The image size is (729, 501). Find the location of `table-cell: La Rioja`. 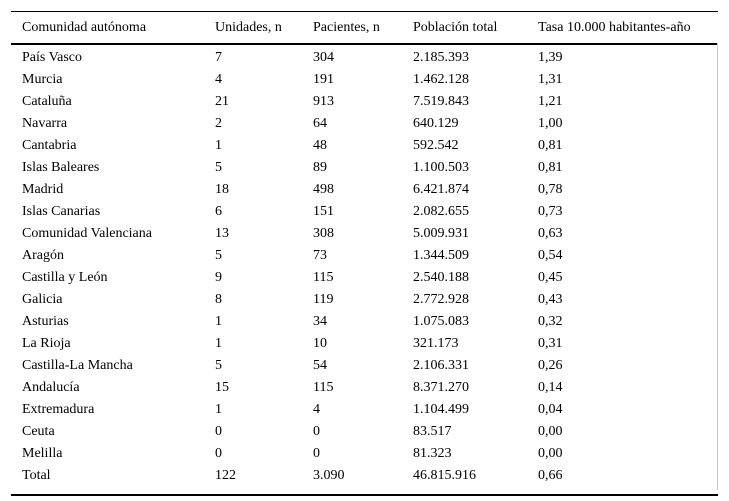

table-cell: La Rioja is located at coordinates (46, 343).